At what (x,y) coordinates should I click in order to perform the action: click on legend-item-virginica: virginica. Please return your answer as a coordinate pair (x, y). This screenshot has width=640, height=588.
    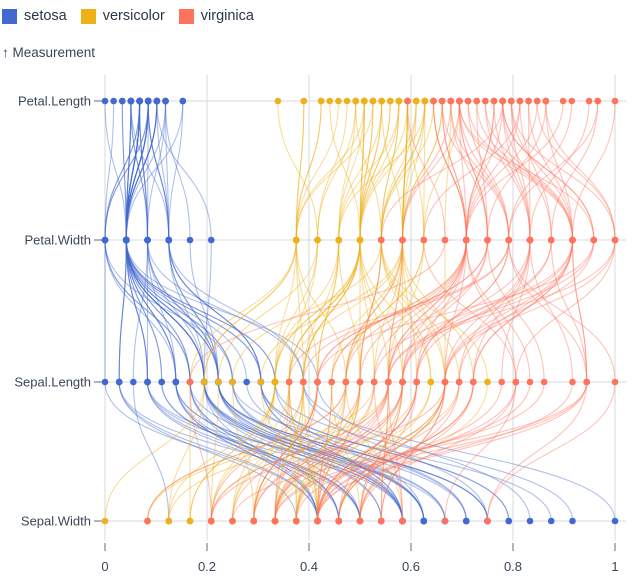
    Looking at the image, I should click on (216, 16).